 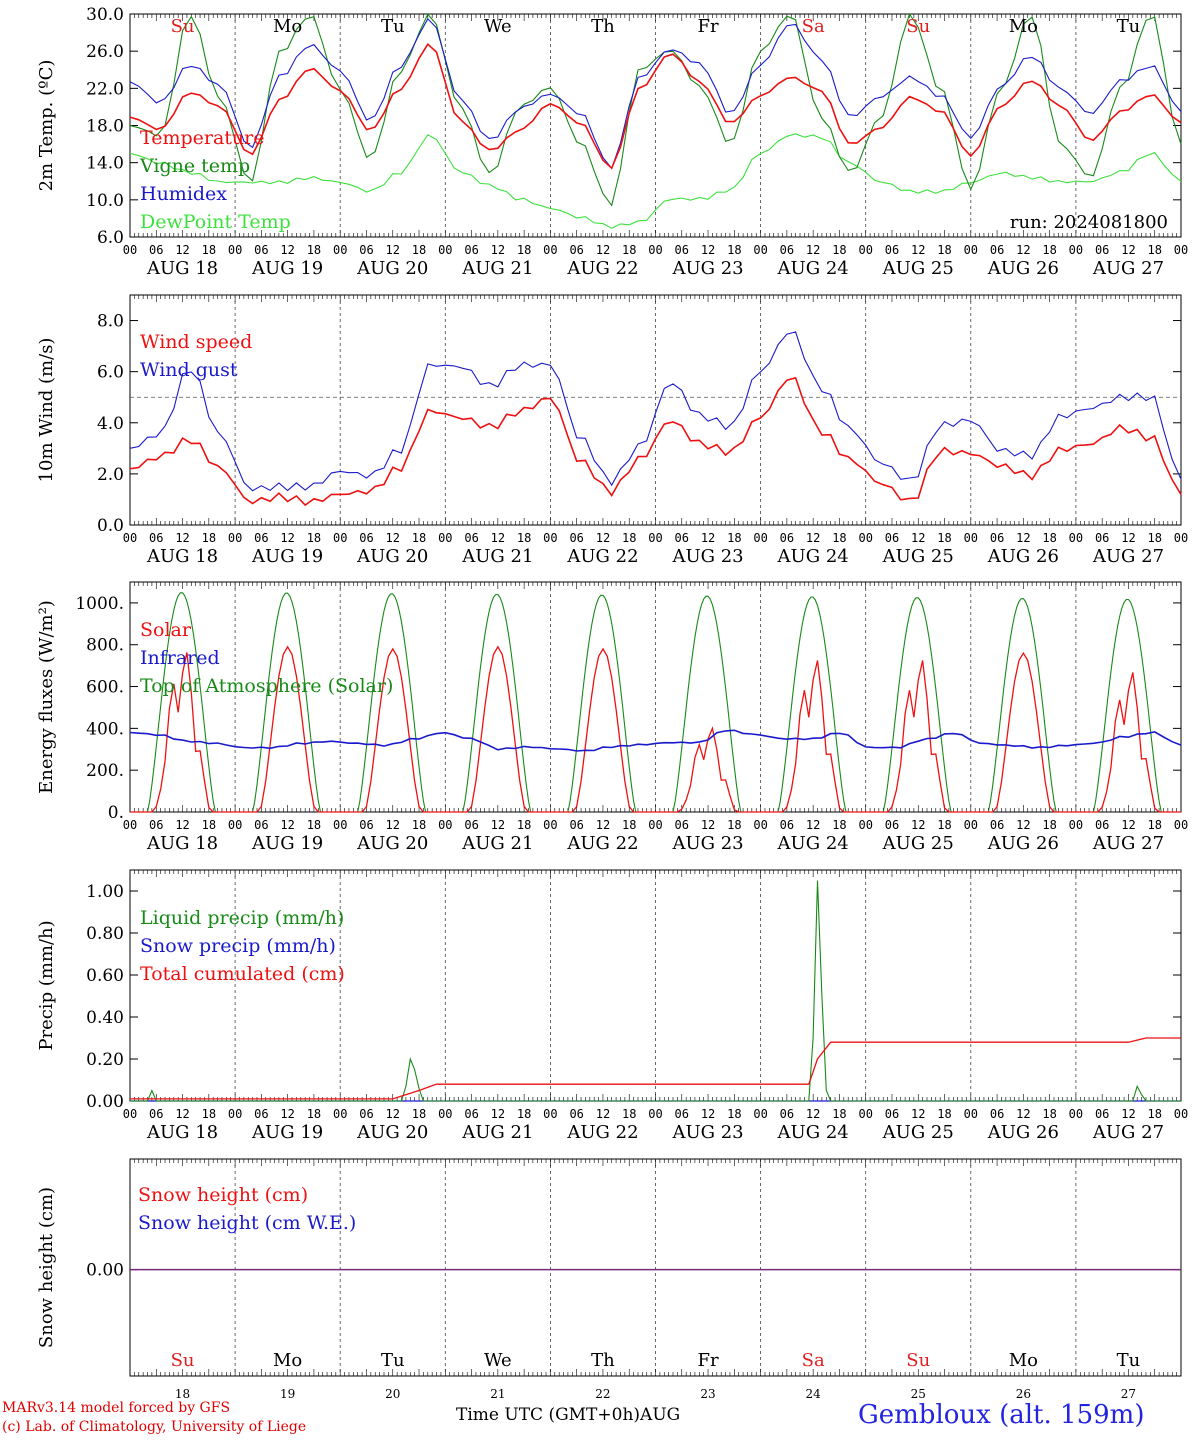 What do you see at coordinates (655, 106) in the screenshot?
I see `series-line-temperature` at bounding box center [655, 106].